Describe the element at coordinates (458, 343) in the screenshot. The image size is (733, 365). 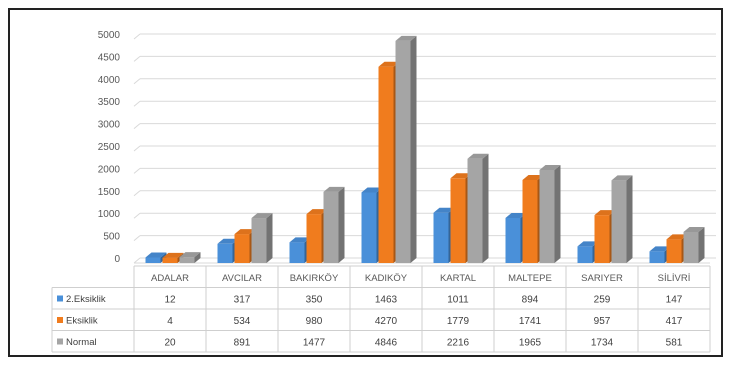
I see `table-cell: 2216` at that location.